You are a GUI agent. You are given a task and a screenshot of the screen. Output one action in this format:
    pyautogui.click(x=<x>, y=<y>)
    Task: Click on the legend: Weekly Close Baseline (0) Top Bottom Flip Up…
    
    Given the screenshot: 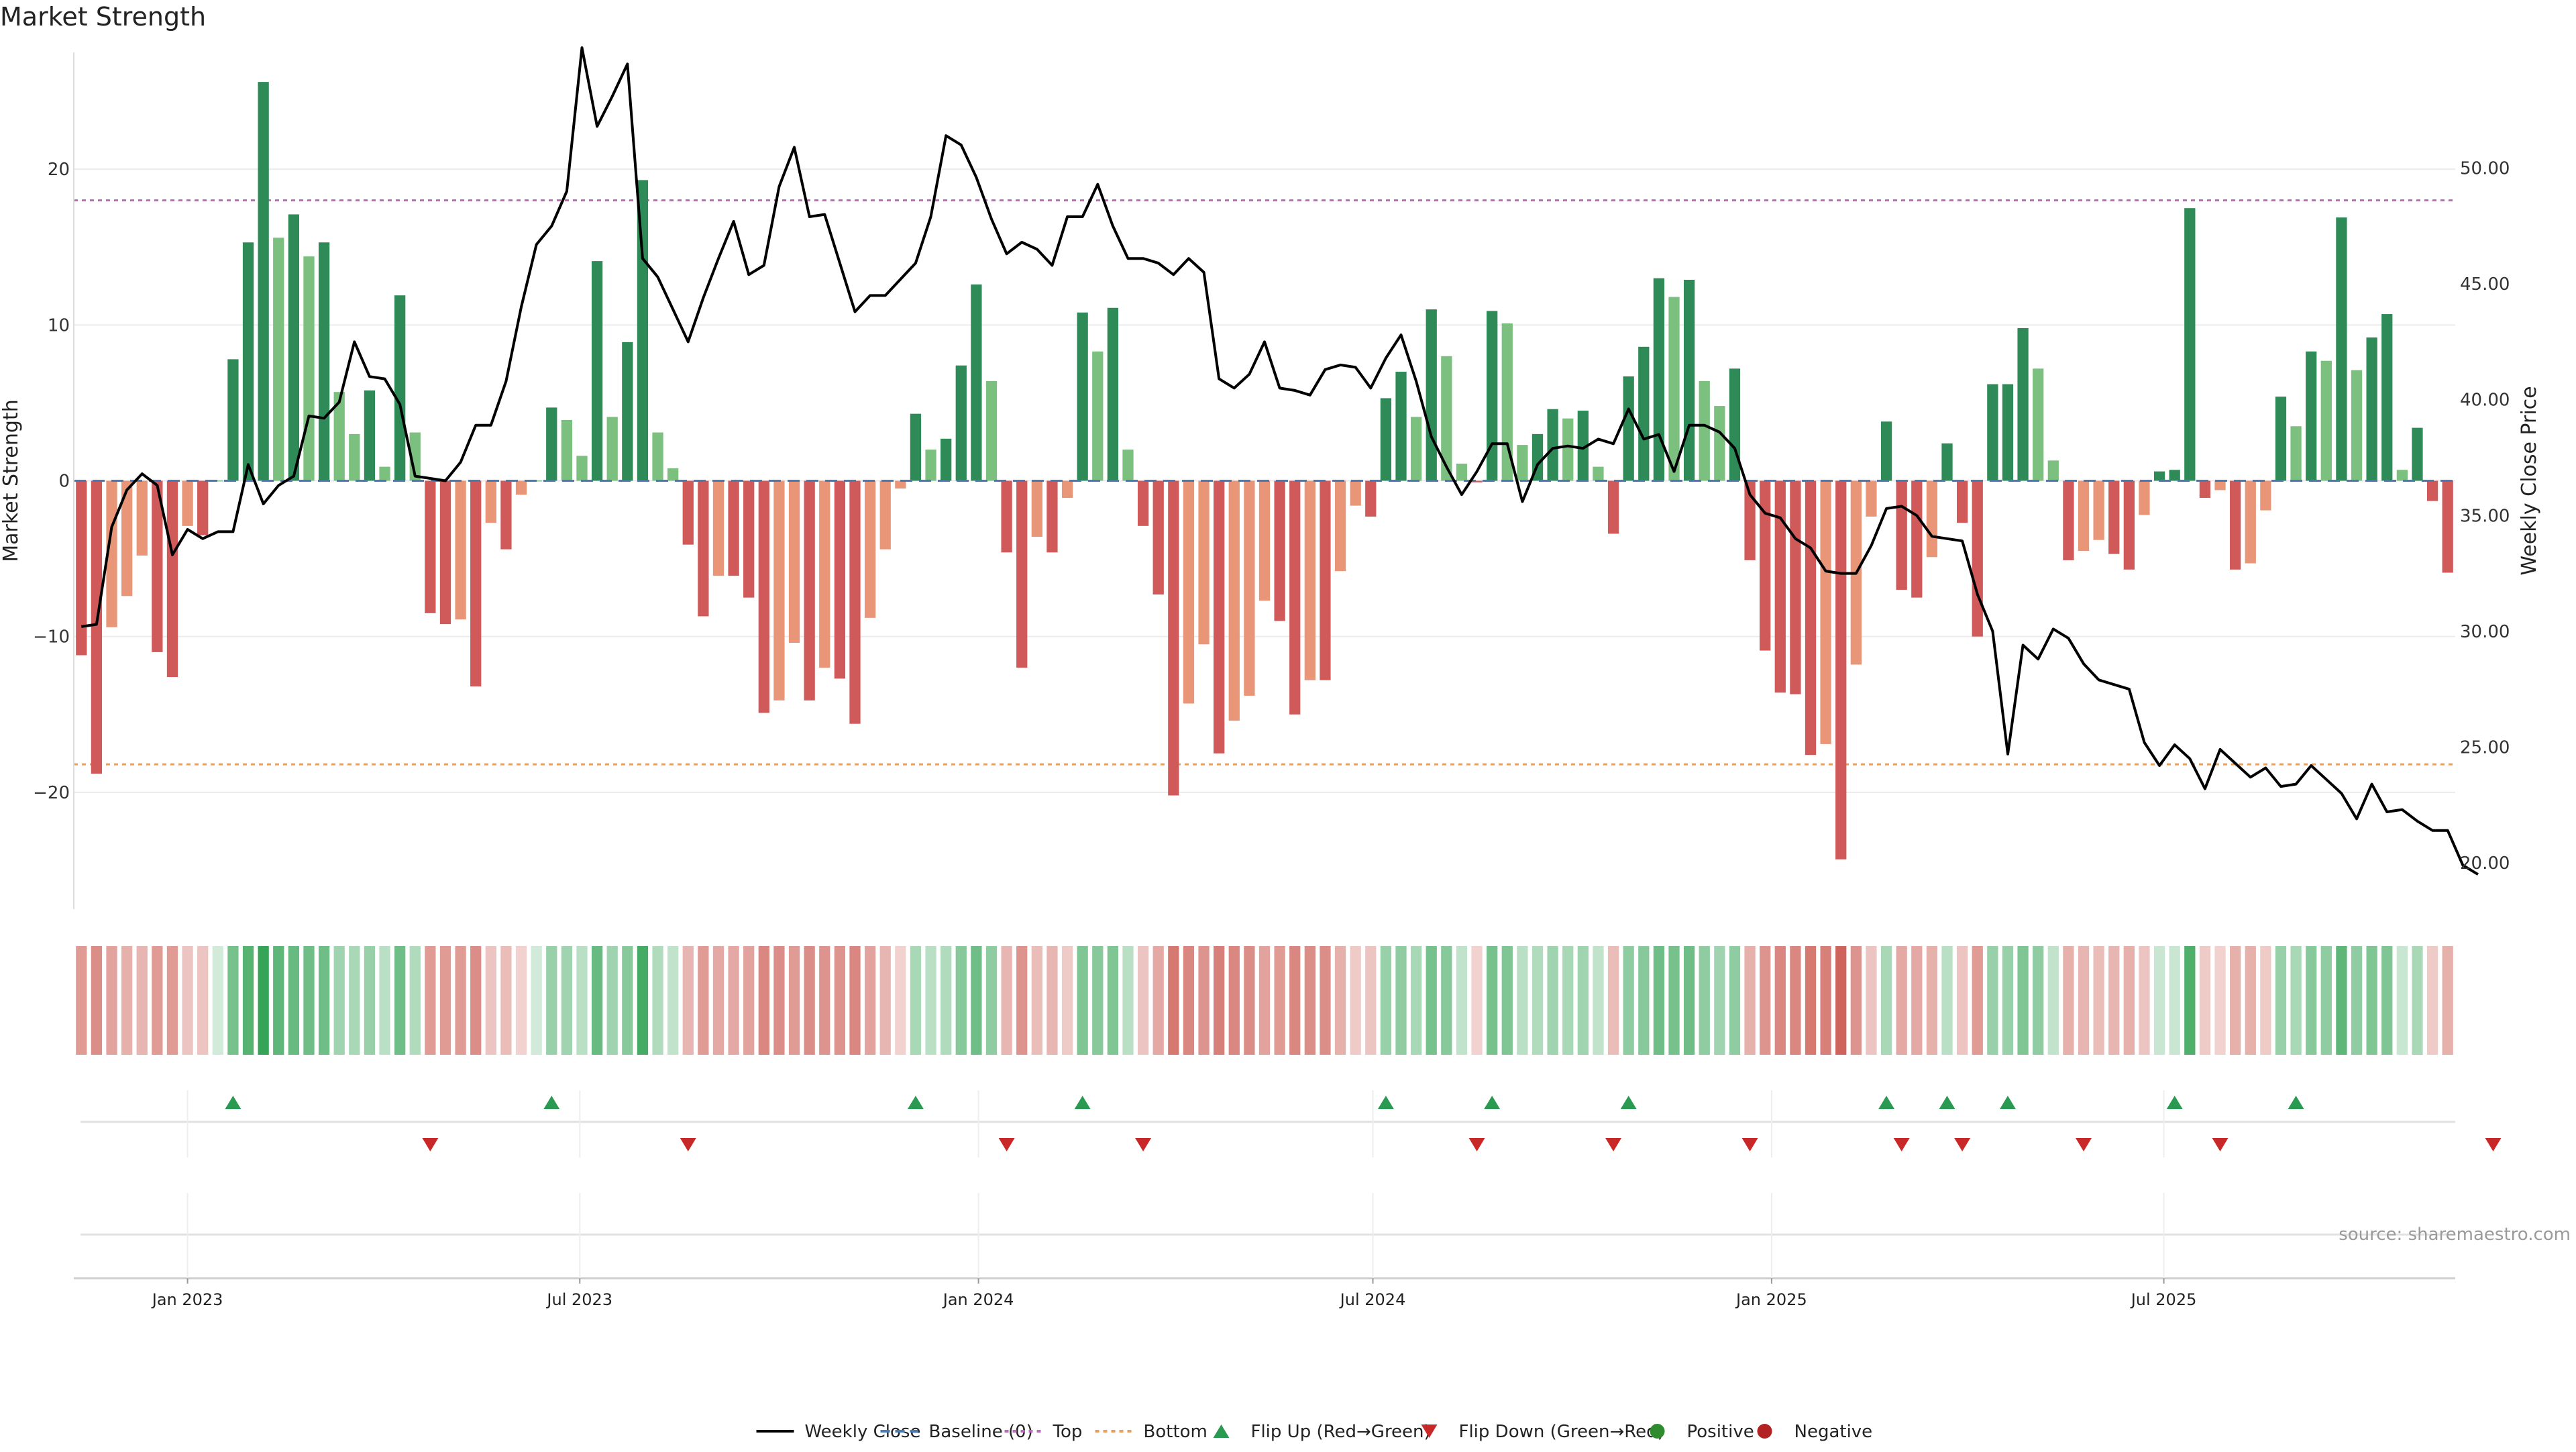 What is the action you would take?
    pyautogui.click(x=1314, y=1432)
    